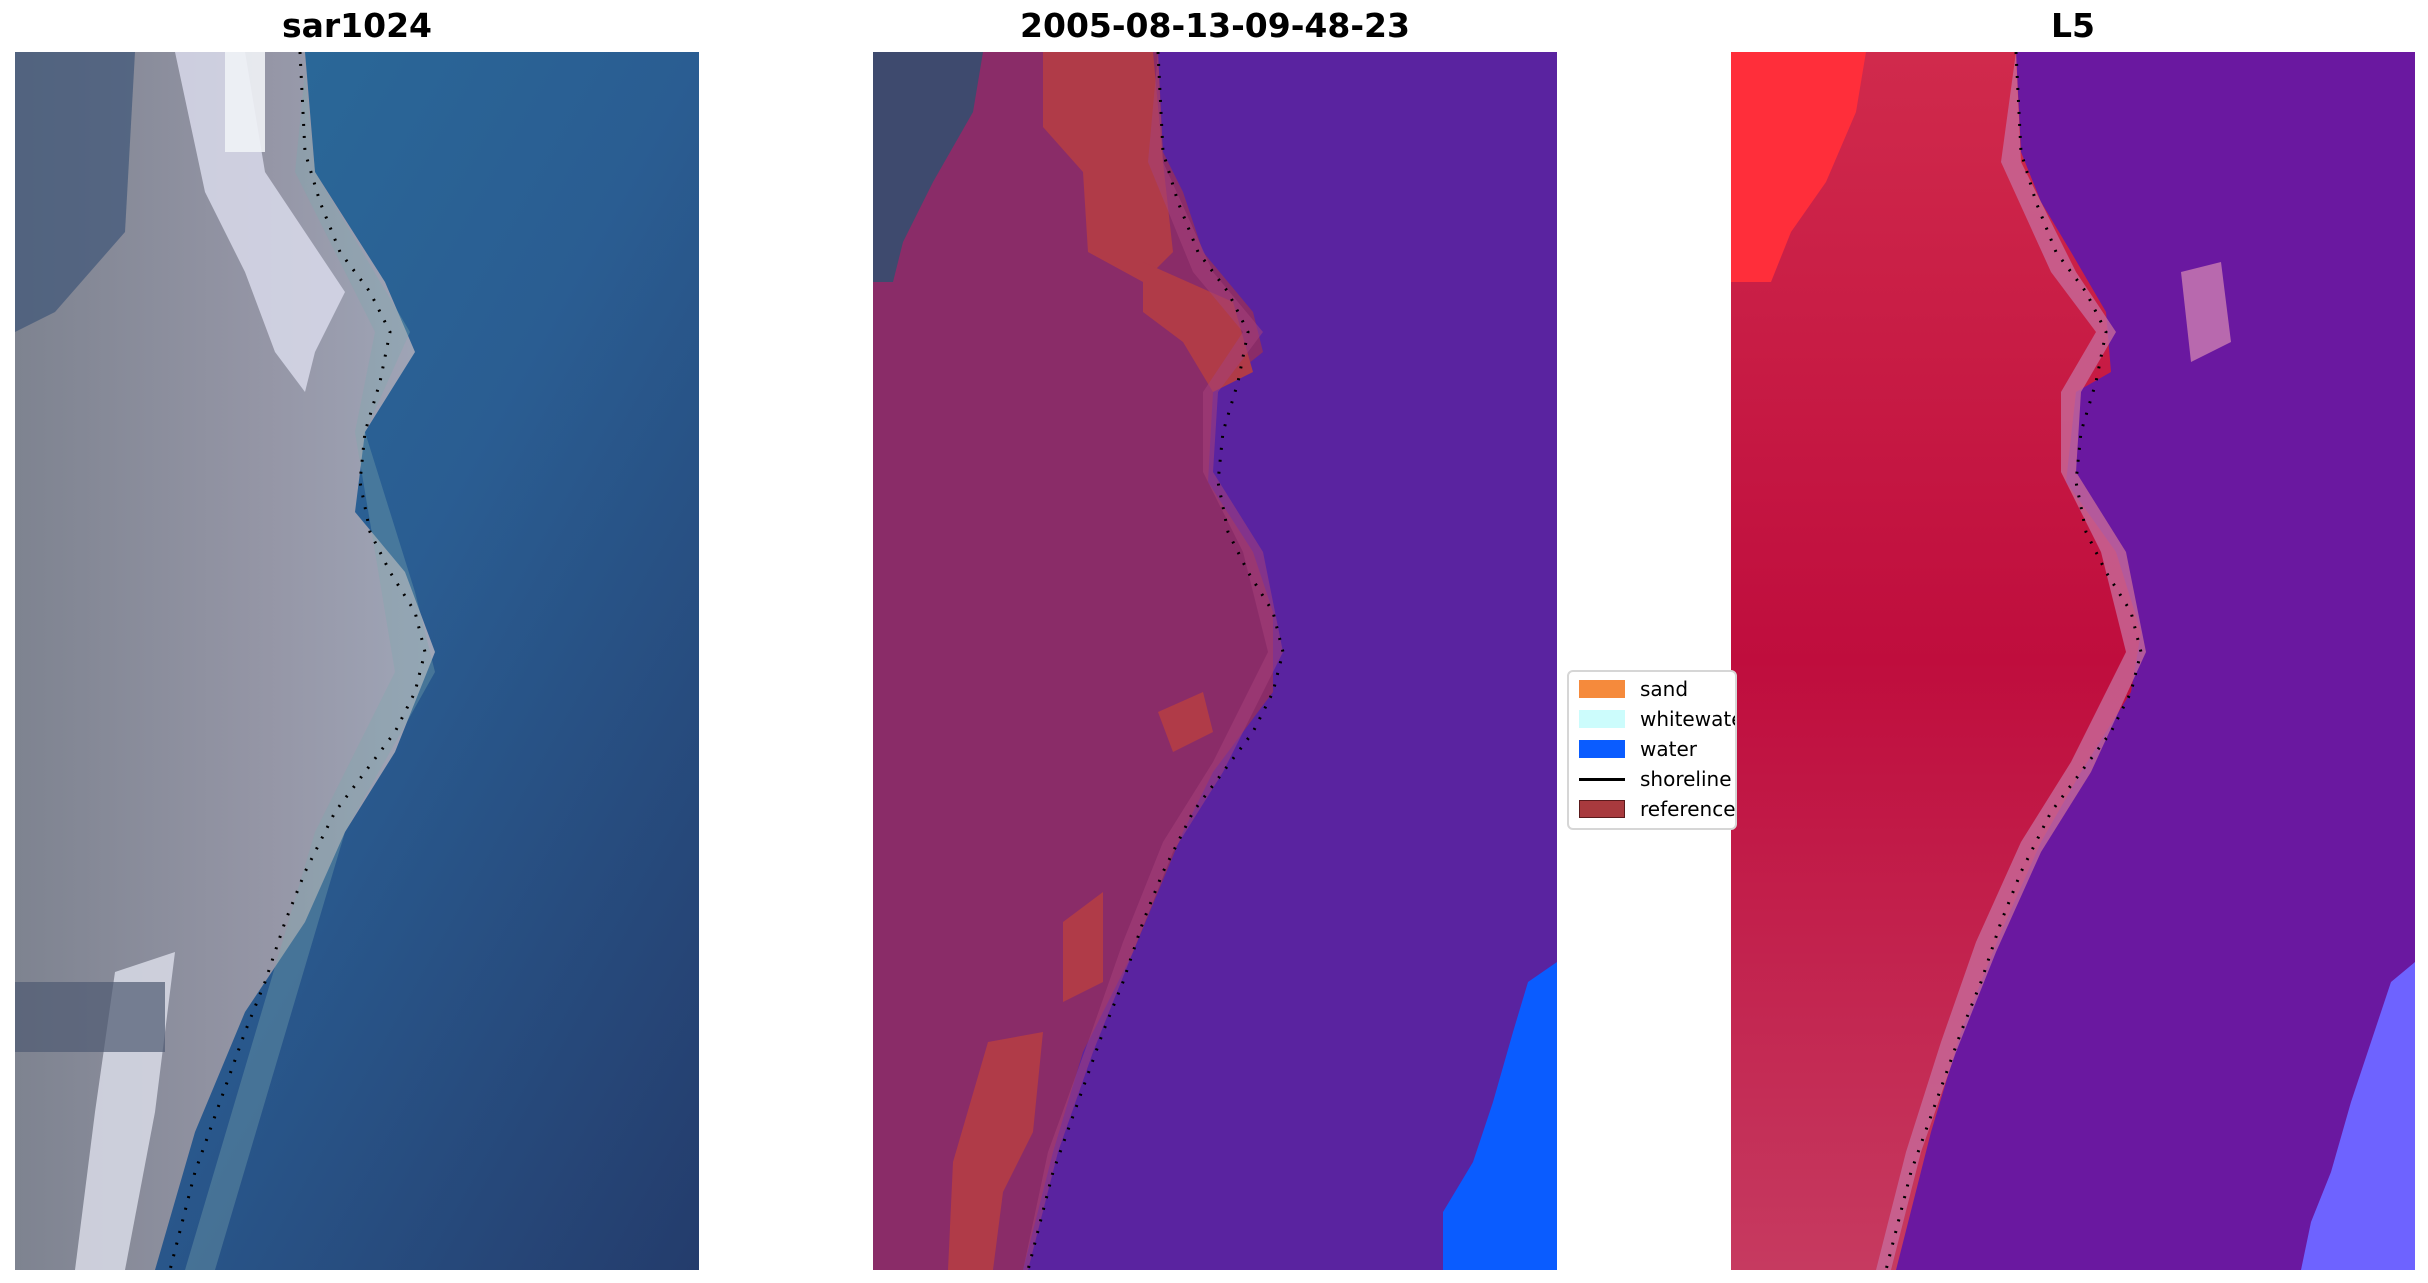 The height and width of the screenshot is (1283, 2428). Describe the element at coordinates (1638, 749) in the screenshot. I see `legend-item-water: water` at that location.